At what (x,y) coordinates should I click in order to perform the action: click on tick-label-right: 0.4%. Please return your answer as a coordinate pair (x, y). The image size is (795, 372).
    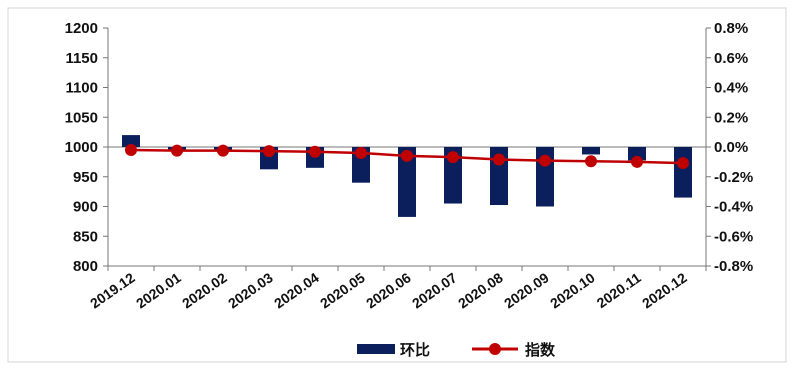
    Looking at the image, I should click on (731, 88).